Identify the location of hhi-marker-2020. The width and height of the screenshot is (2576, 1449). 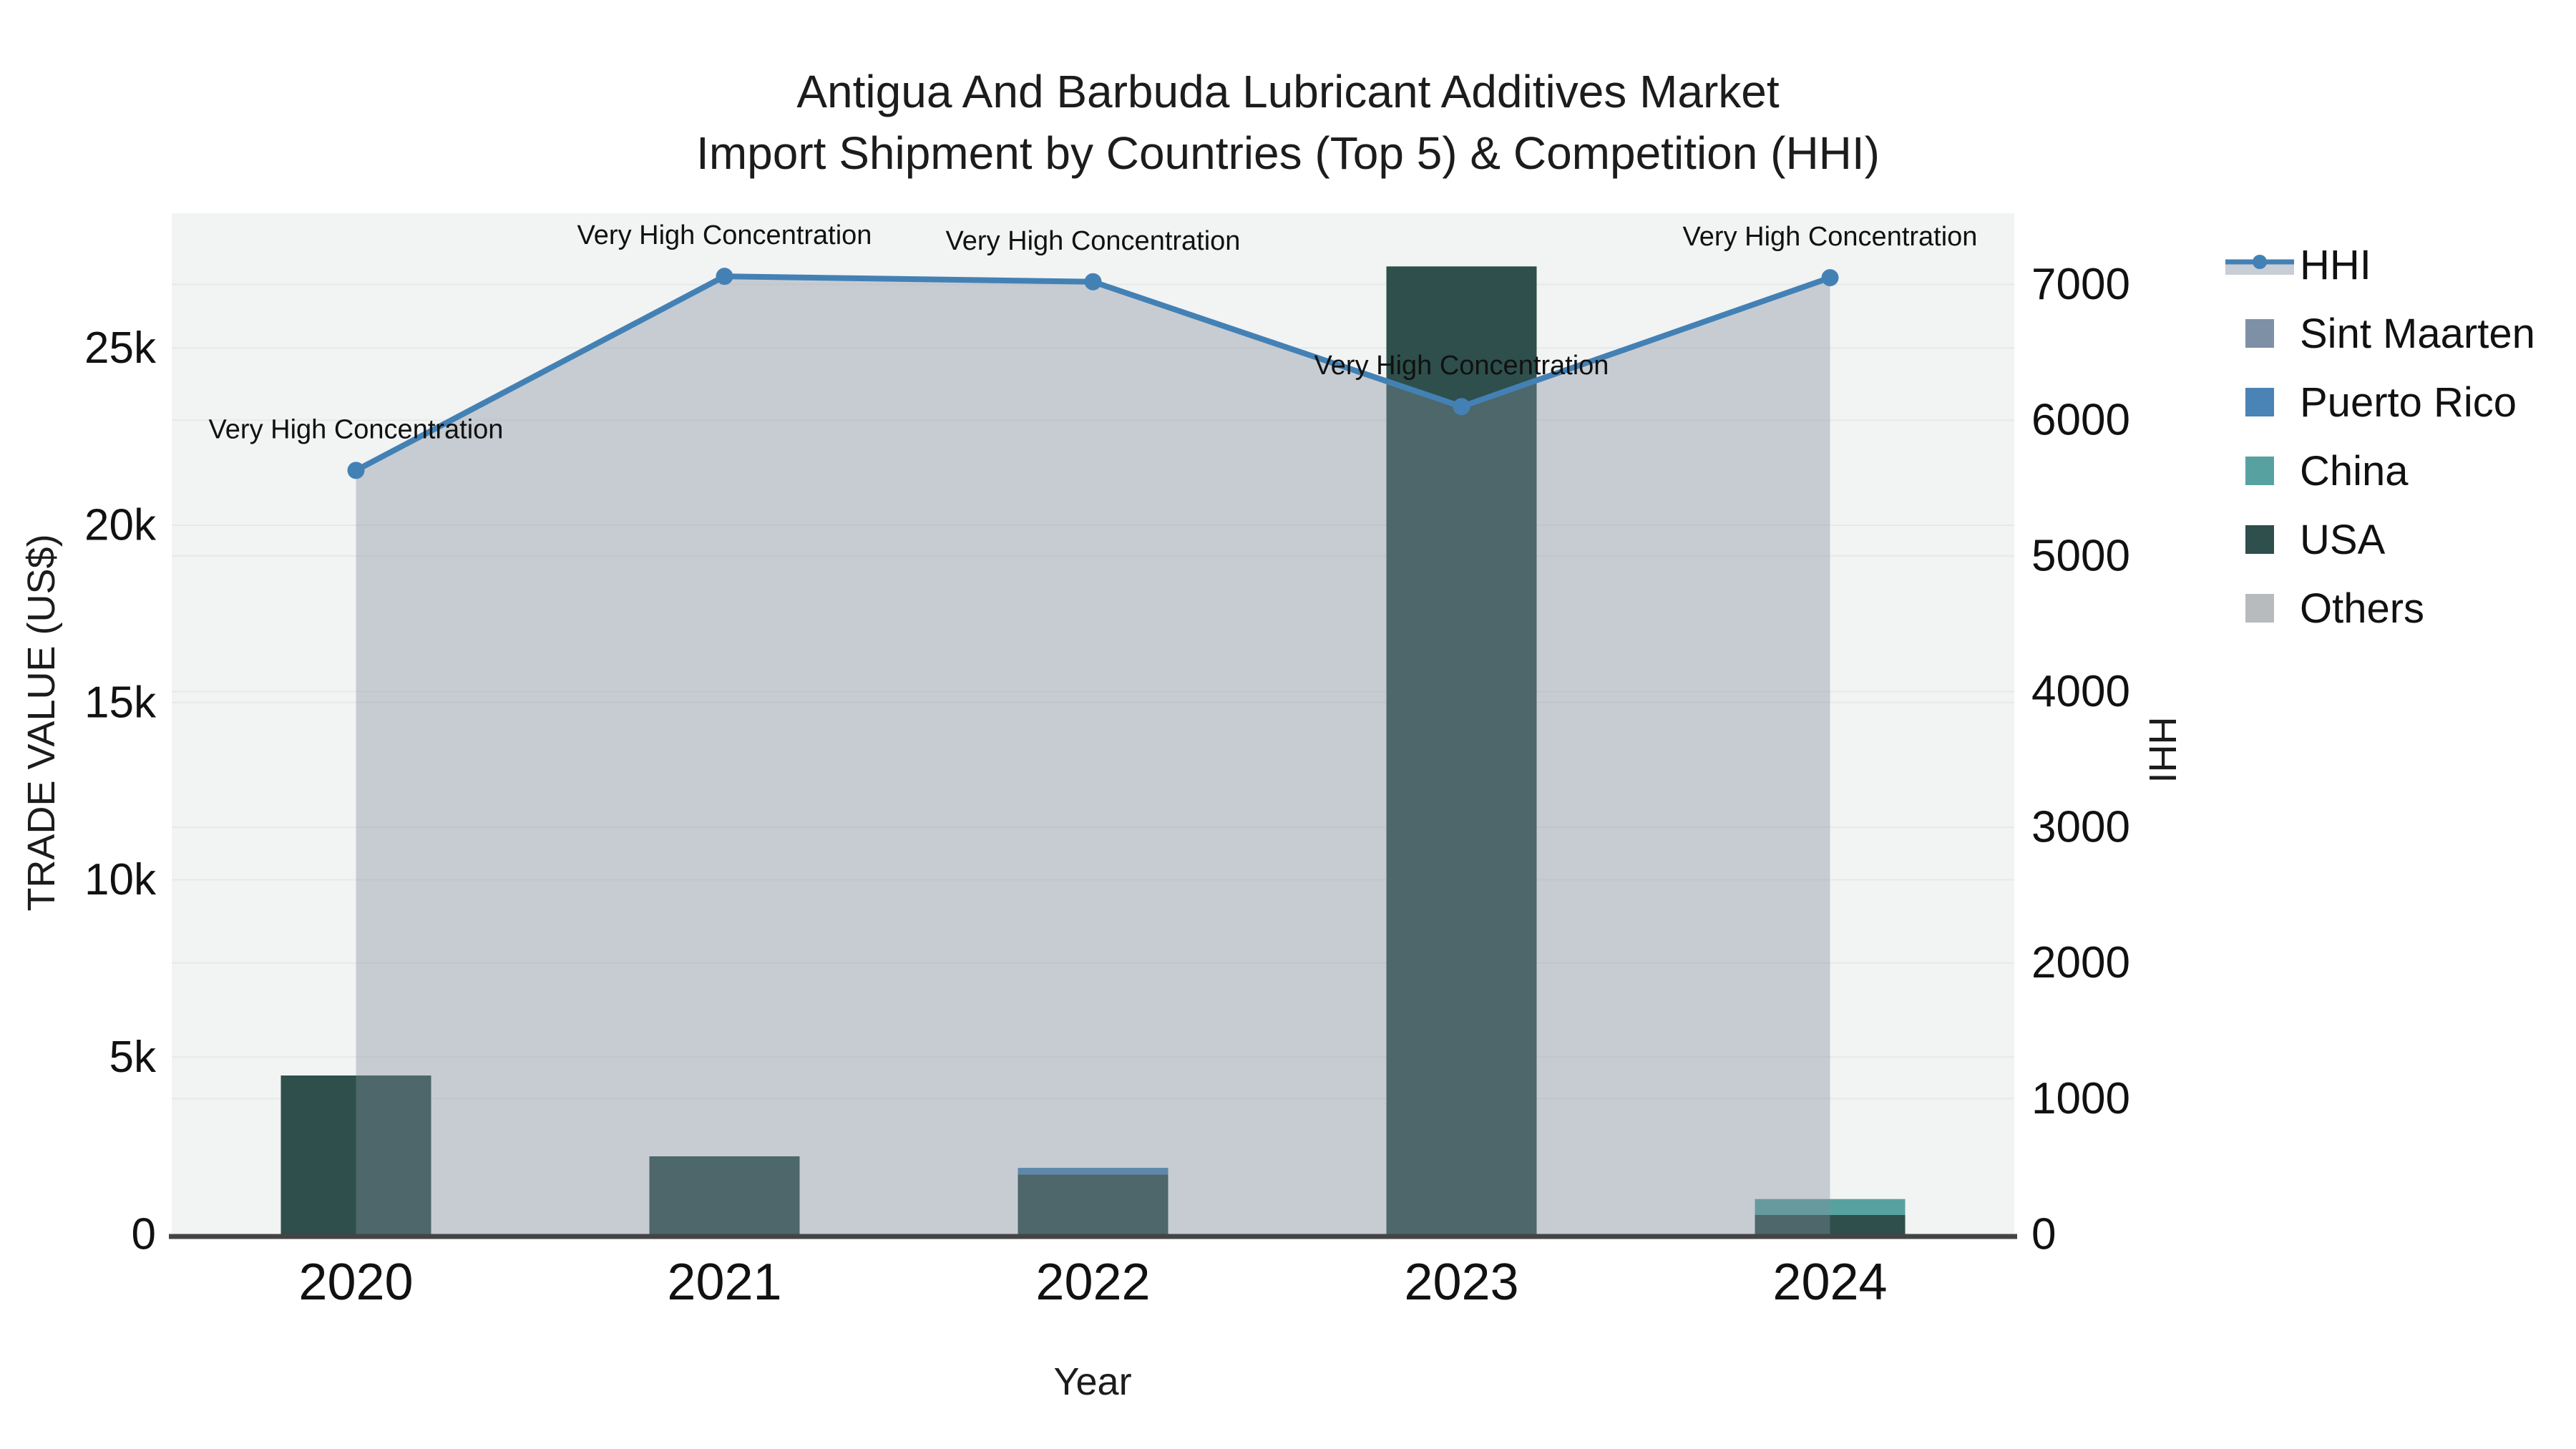
(356, 470).